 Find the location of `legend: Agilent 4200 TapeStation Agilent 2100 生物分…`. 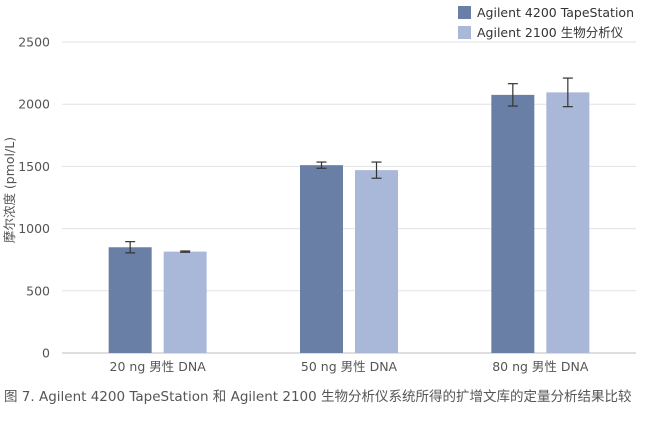

legend: Agilent 4200 TapeStation Agilent 2100 生物分… is located at coordinates (546, 22).